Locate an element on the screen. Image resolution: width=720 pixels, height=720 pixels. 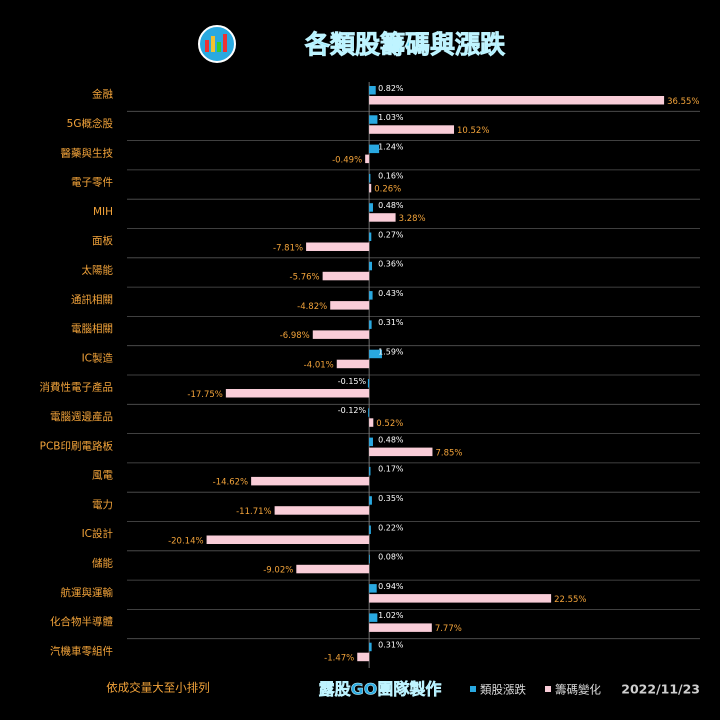
category-label: 汽機車零組件 is located at coordinates (81, 650).